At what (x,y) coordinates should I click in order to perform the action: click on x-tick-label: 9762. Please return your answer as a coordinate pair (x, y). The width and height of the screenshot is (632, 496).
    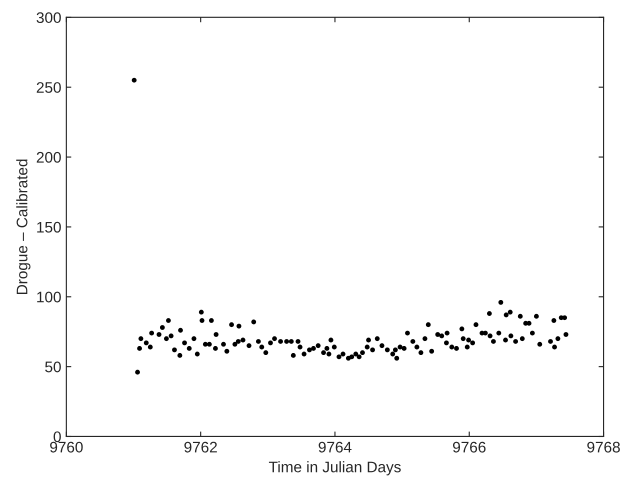
    Looking at the image, I should click on (200, 447).